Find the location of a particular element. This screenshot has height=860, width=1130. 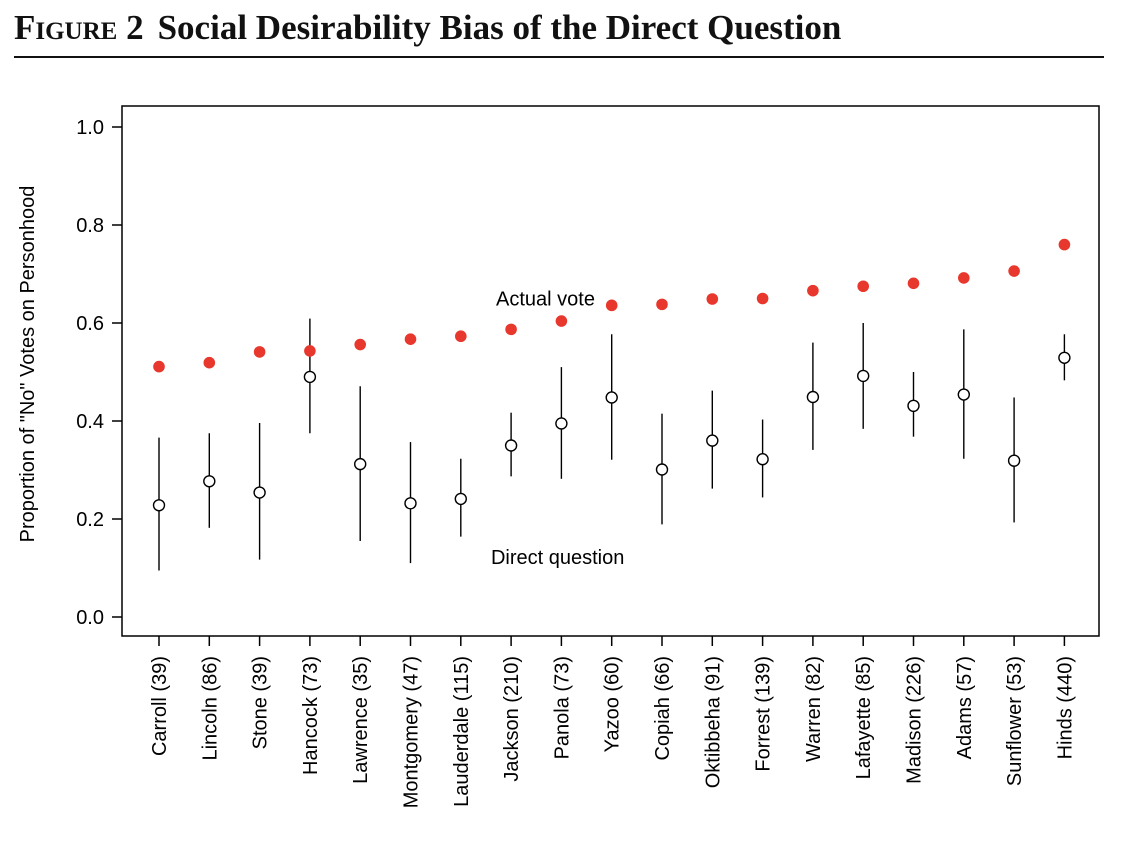

x-tick-label: Carroll (39) is located at coordinates (160, 706).